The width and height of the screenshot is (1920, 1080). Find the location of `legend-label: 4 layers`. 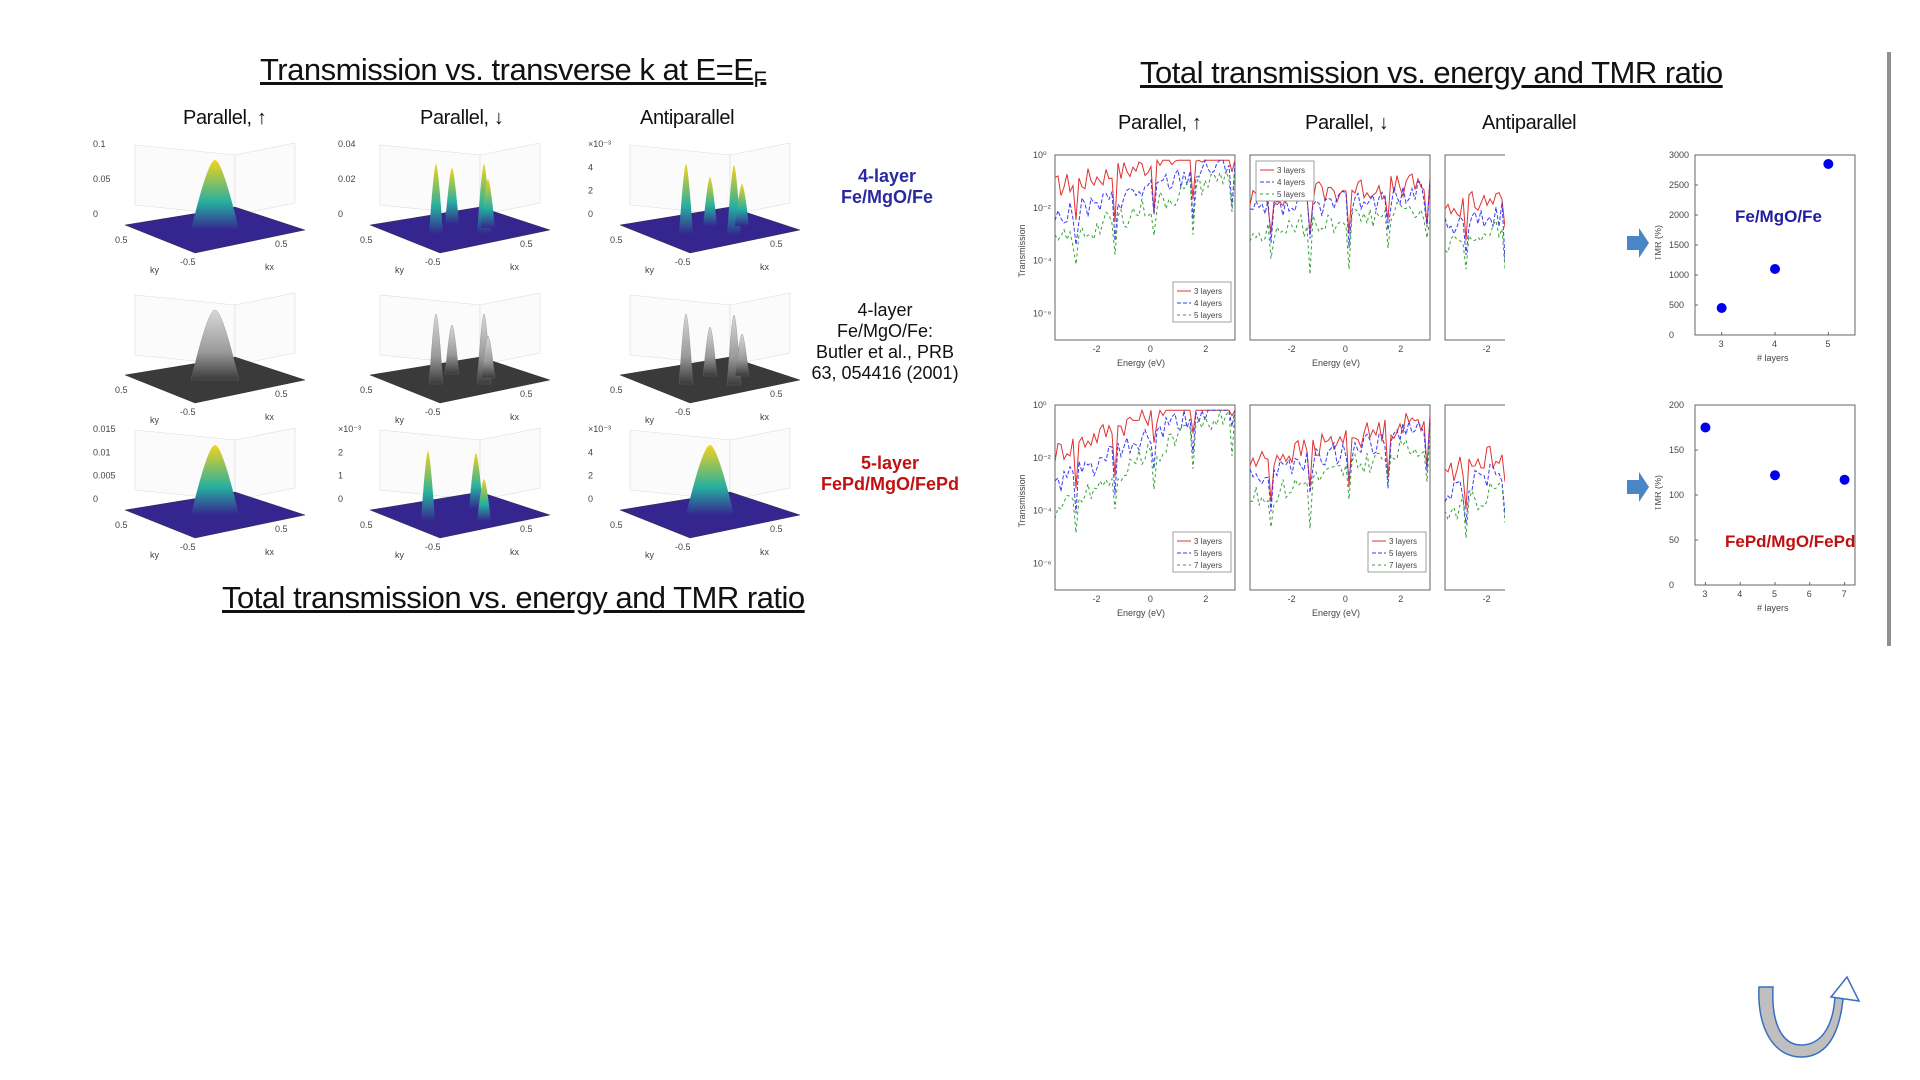

legend-label: 4 layers is located at coordinates (1291, 182).